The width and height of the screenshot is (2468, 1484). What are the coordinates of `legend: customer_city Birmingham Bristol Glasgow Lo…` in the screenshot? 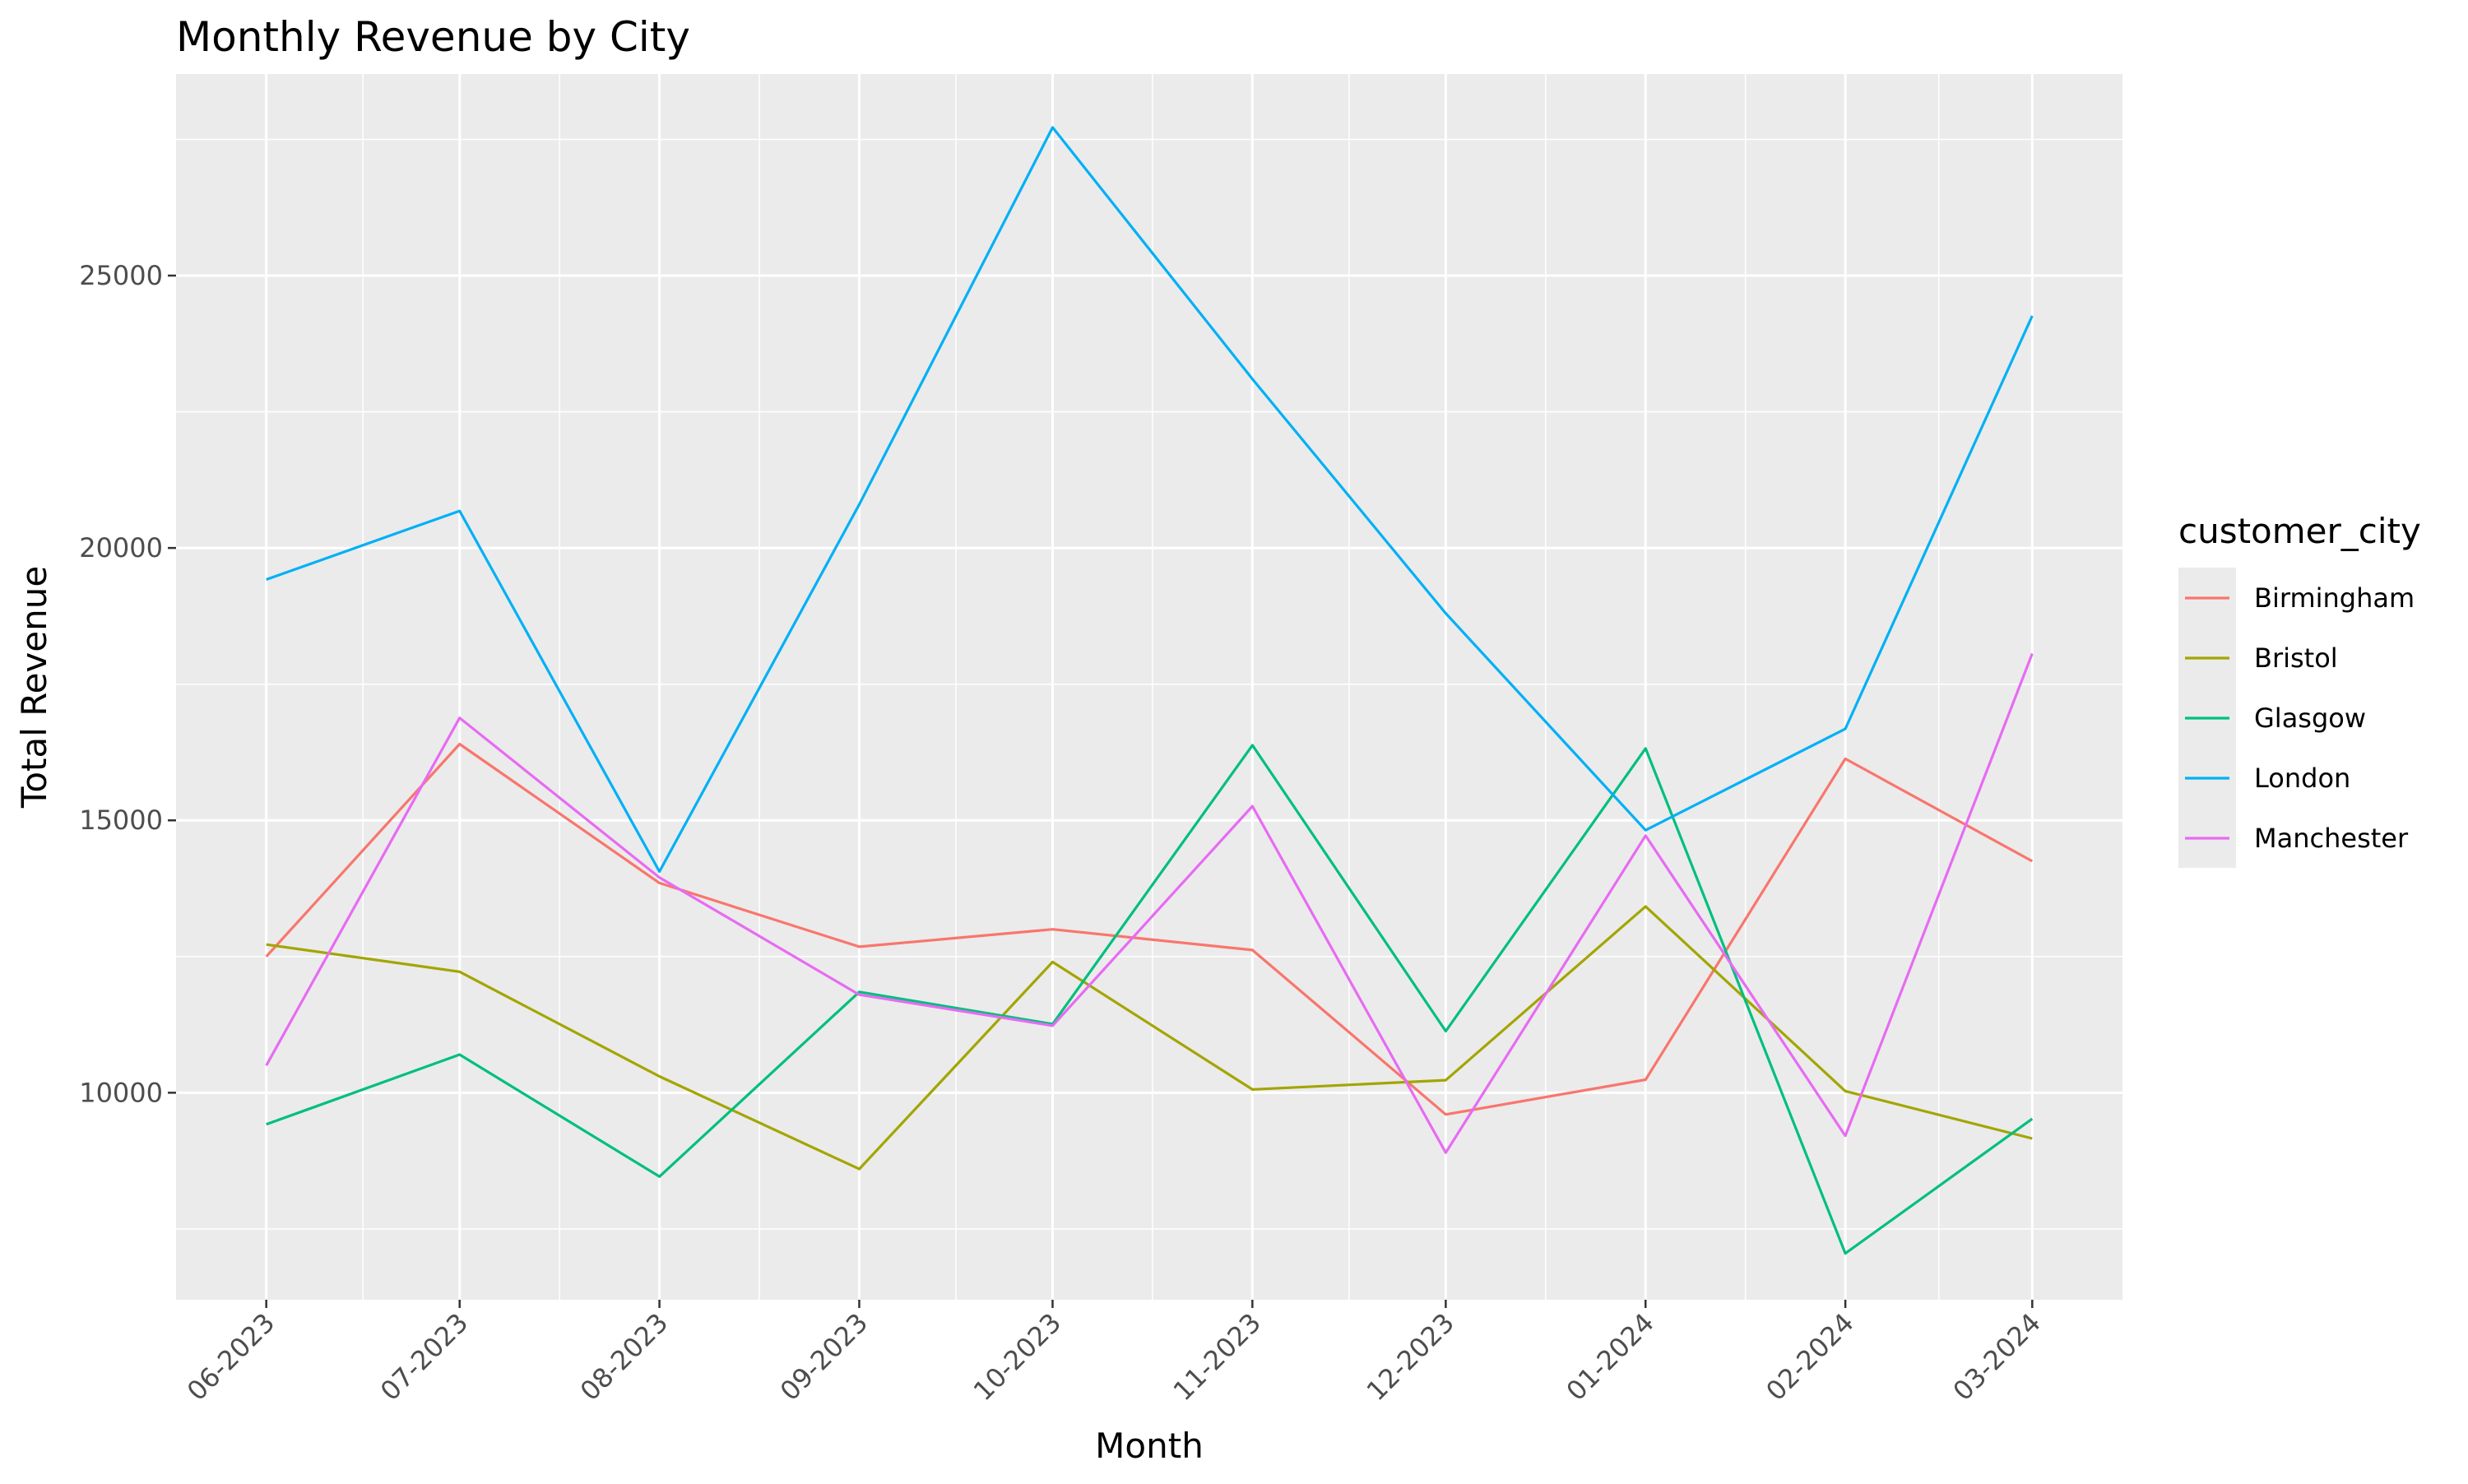 It's located at (2299, 689).